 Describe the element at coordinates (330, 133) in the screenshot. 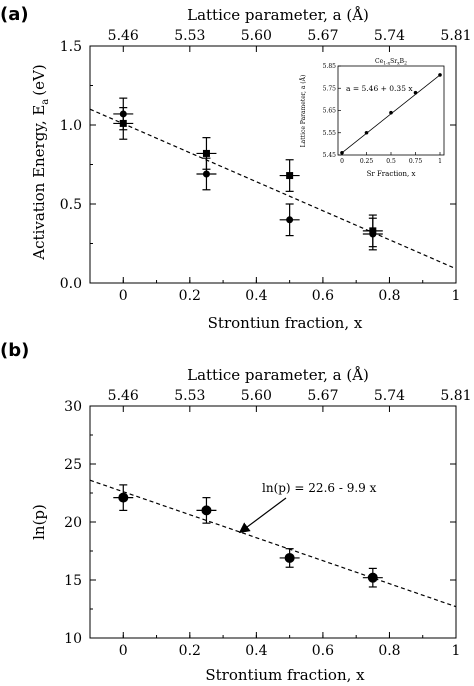

I see `inset-y-tick-label: 5.55` at that location.